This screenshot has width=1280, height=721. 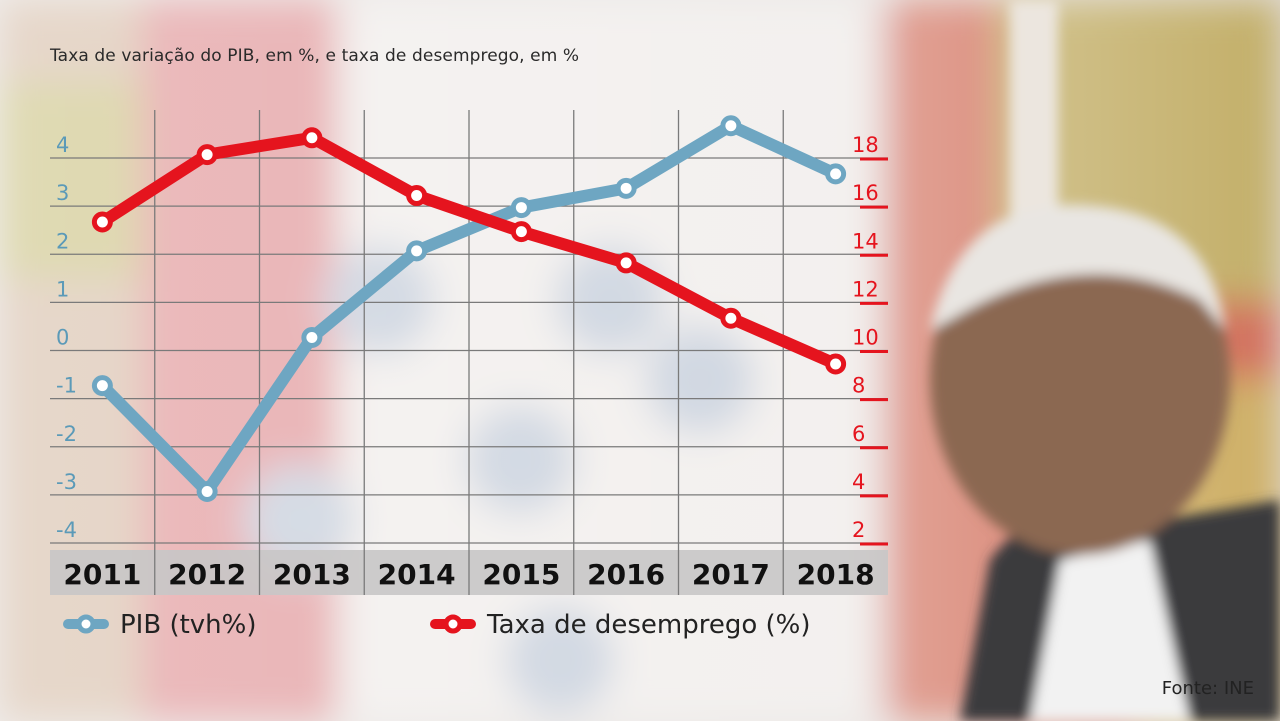 What do you see at coordinates (626, 574) in the screenshot?
I see `x-tick-label: 2016` at bounding box center [626, 574].